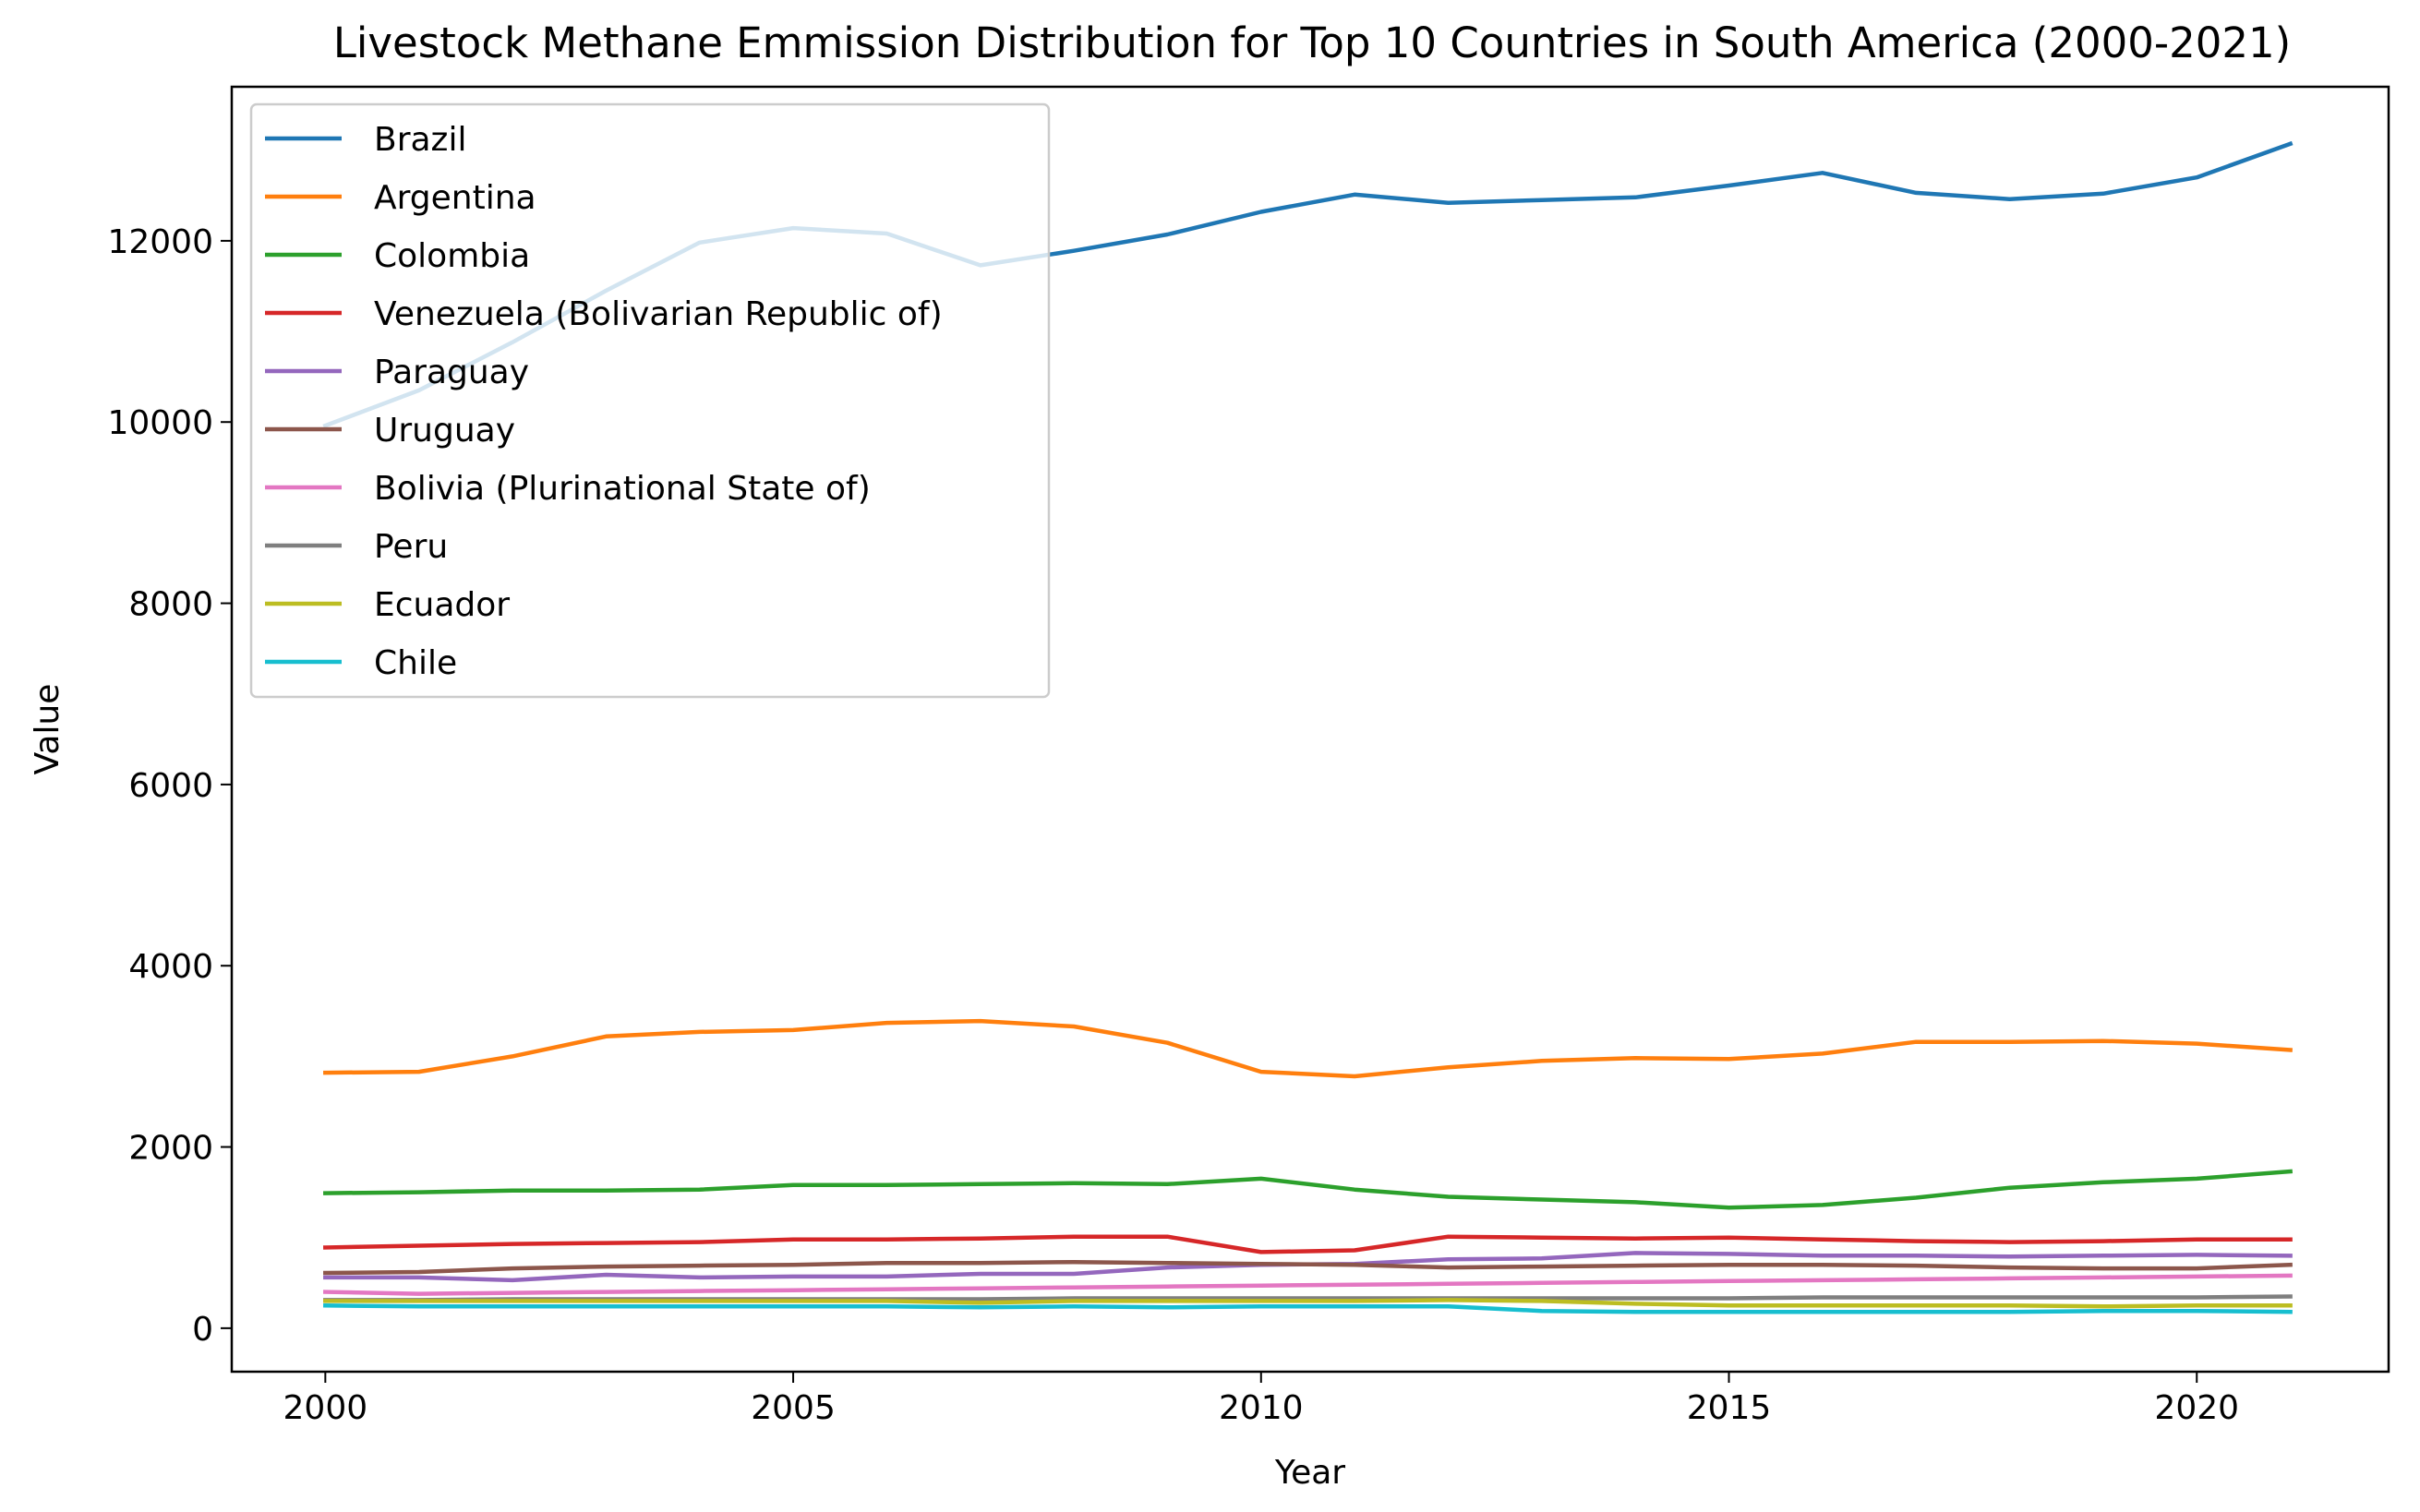  I want to click on y-axis-ticks: 0 2000 4000 6000 8000 10000 12000, so click(169, 786).